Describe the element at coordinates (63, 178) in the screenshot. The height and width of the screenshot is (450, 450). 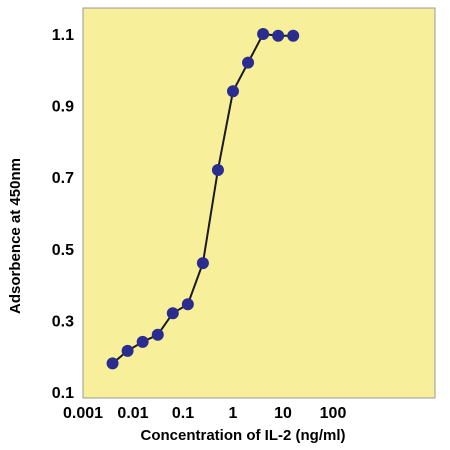
I see `y-tick-label: 0.7` at that location.